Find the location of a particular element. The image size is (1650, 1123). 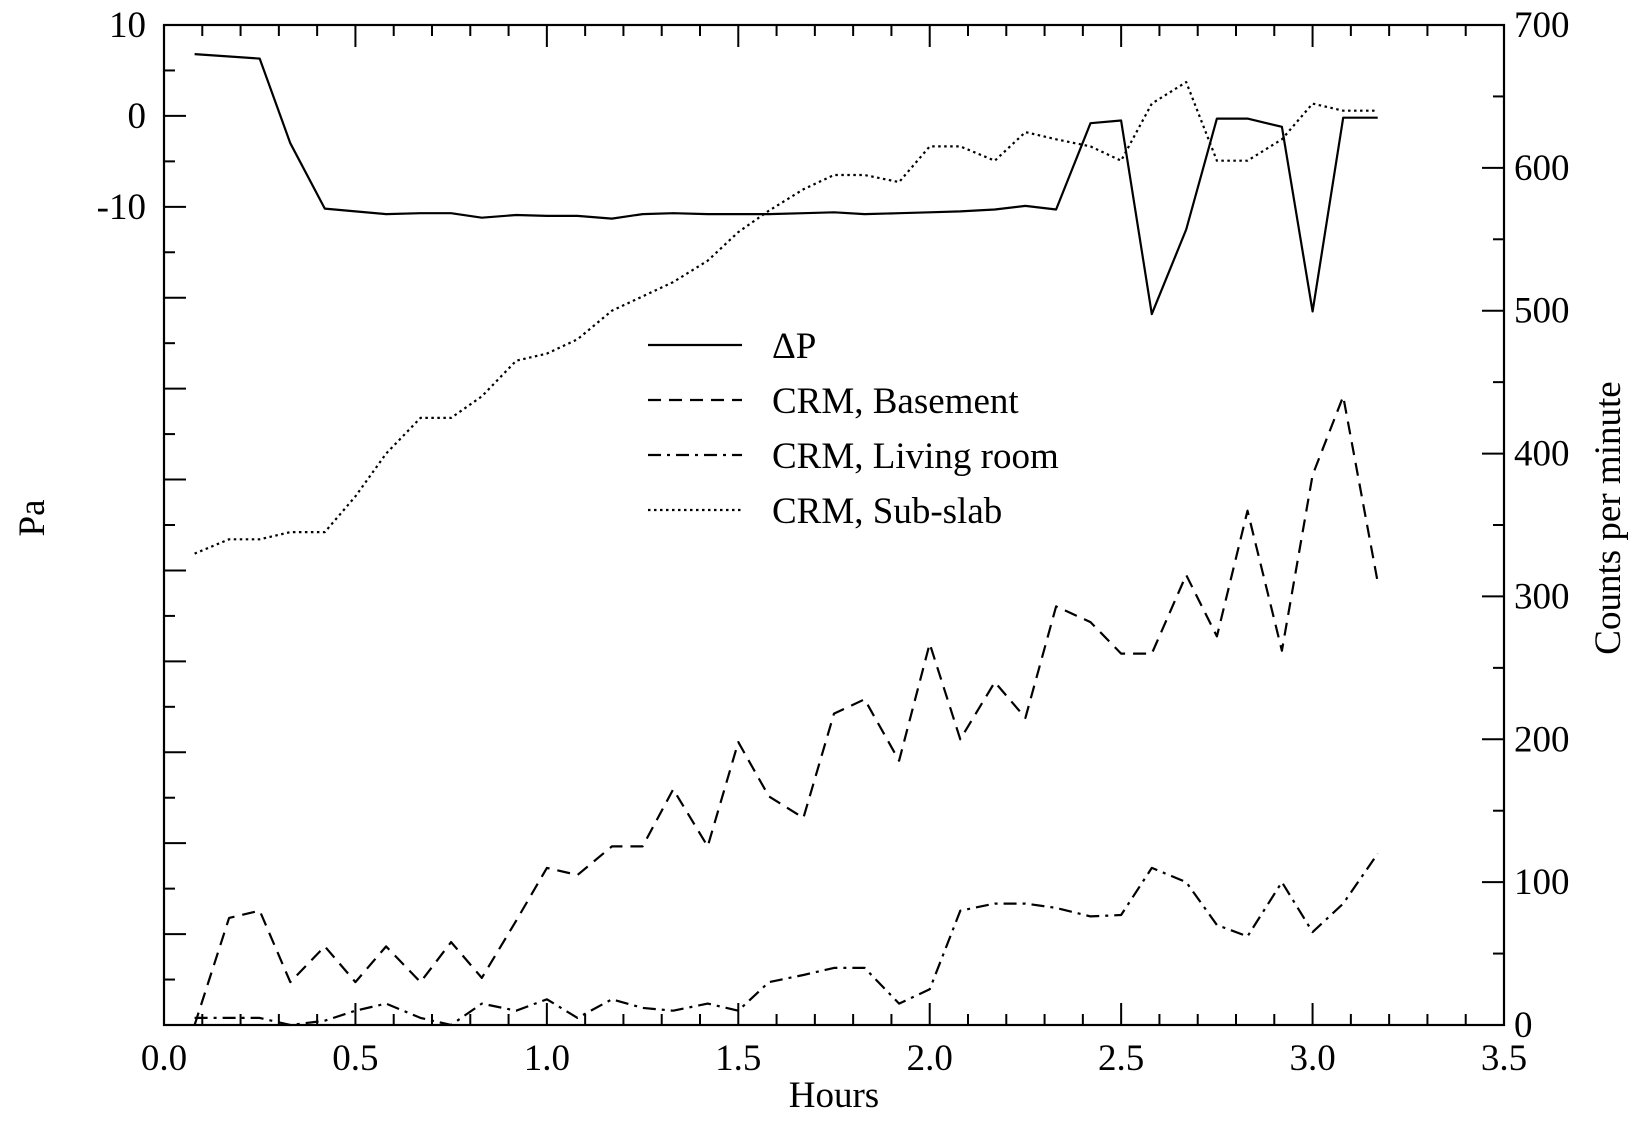

right-tick-label: 200 is located at coordinates (1542, 739).